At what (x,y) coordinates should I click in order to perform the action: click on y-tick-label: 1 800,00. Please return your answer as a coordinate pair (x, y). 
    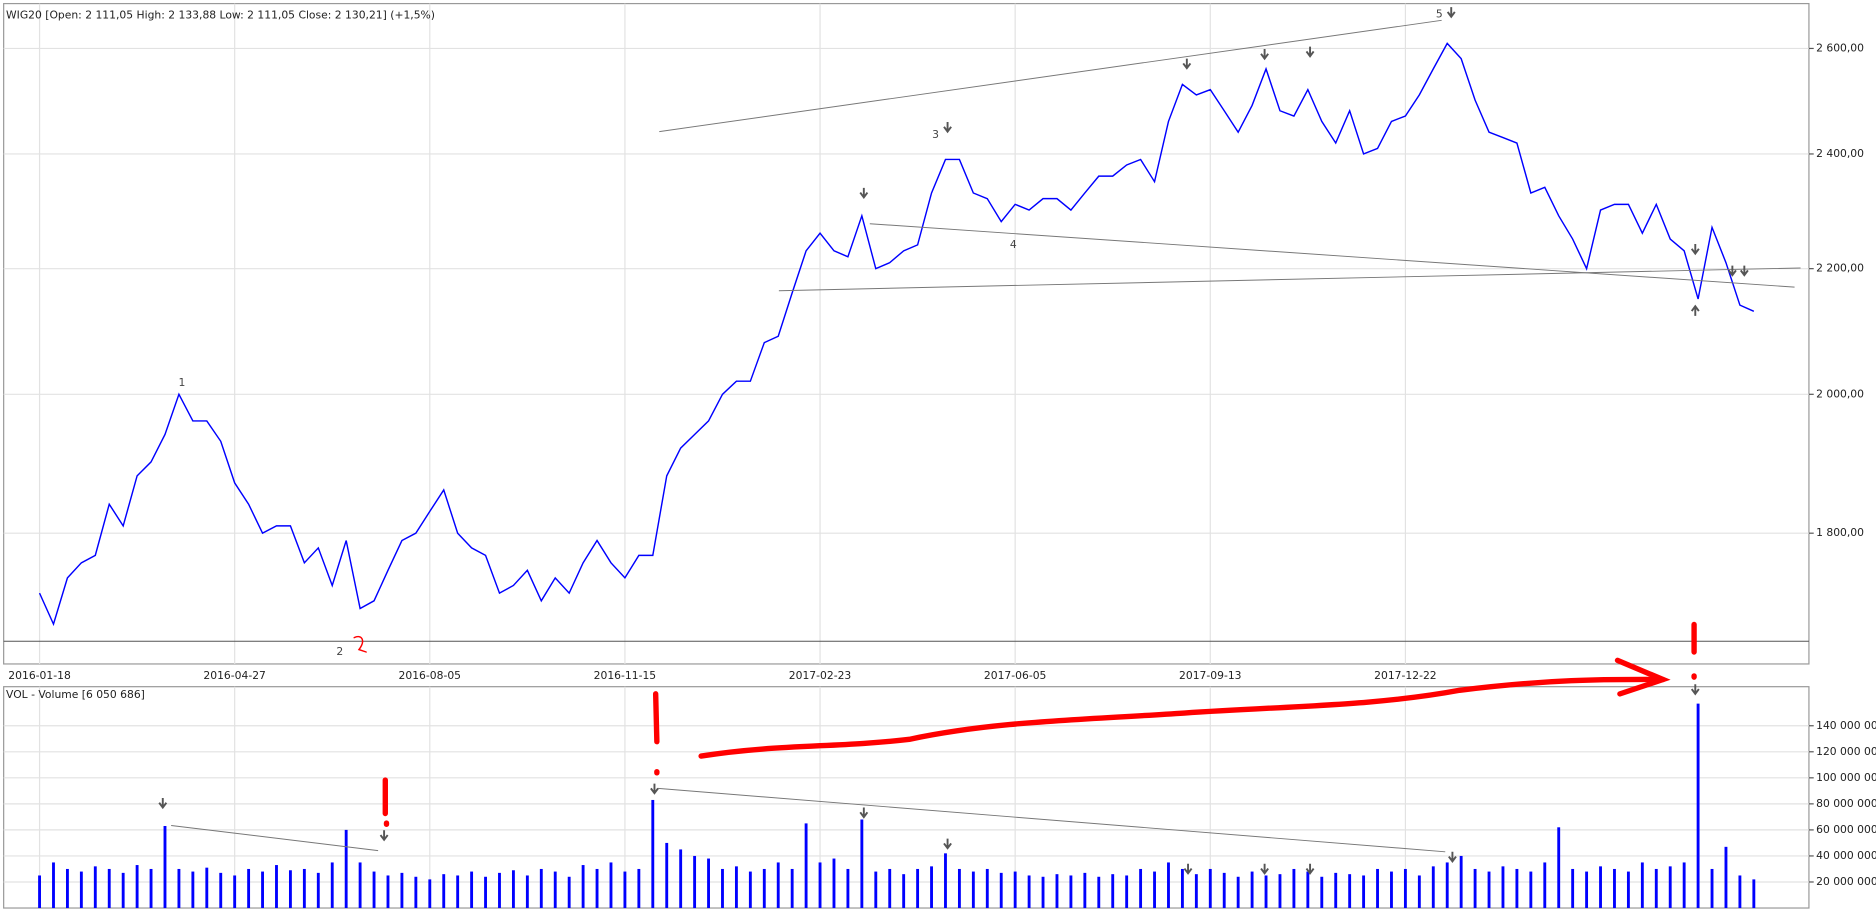
    Looking at the image, I should click on (1840, 532).